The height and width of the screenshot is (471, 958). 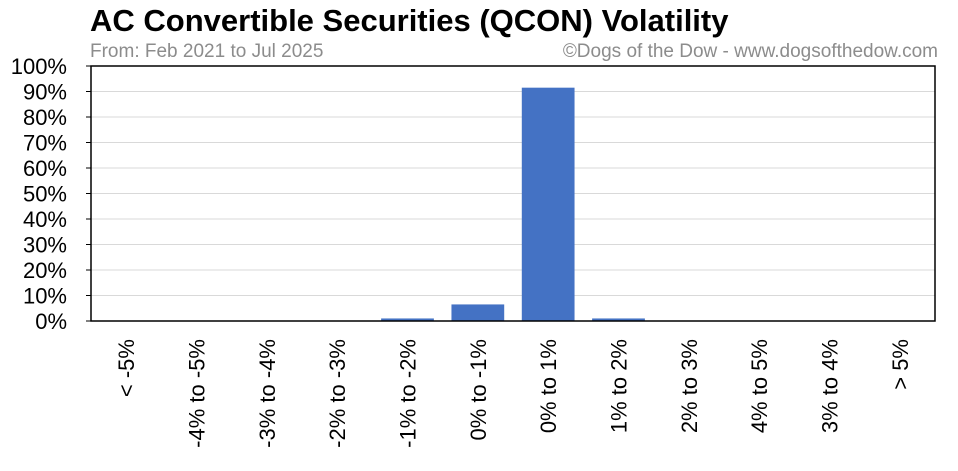 What do you see at coordinates (45, 92) in the screenshot?
I see `y-tick-label: 90%` at bounding box center [45, 92].